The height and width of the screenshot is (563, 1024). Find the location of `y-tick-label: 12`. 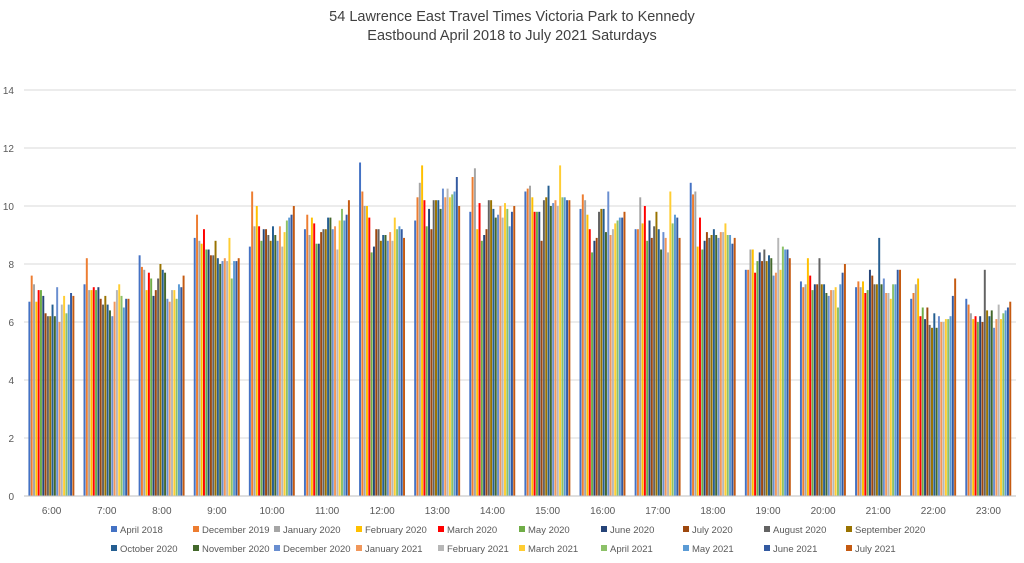

y-tick-label: 12 is located at coordinates (9, 149).